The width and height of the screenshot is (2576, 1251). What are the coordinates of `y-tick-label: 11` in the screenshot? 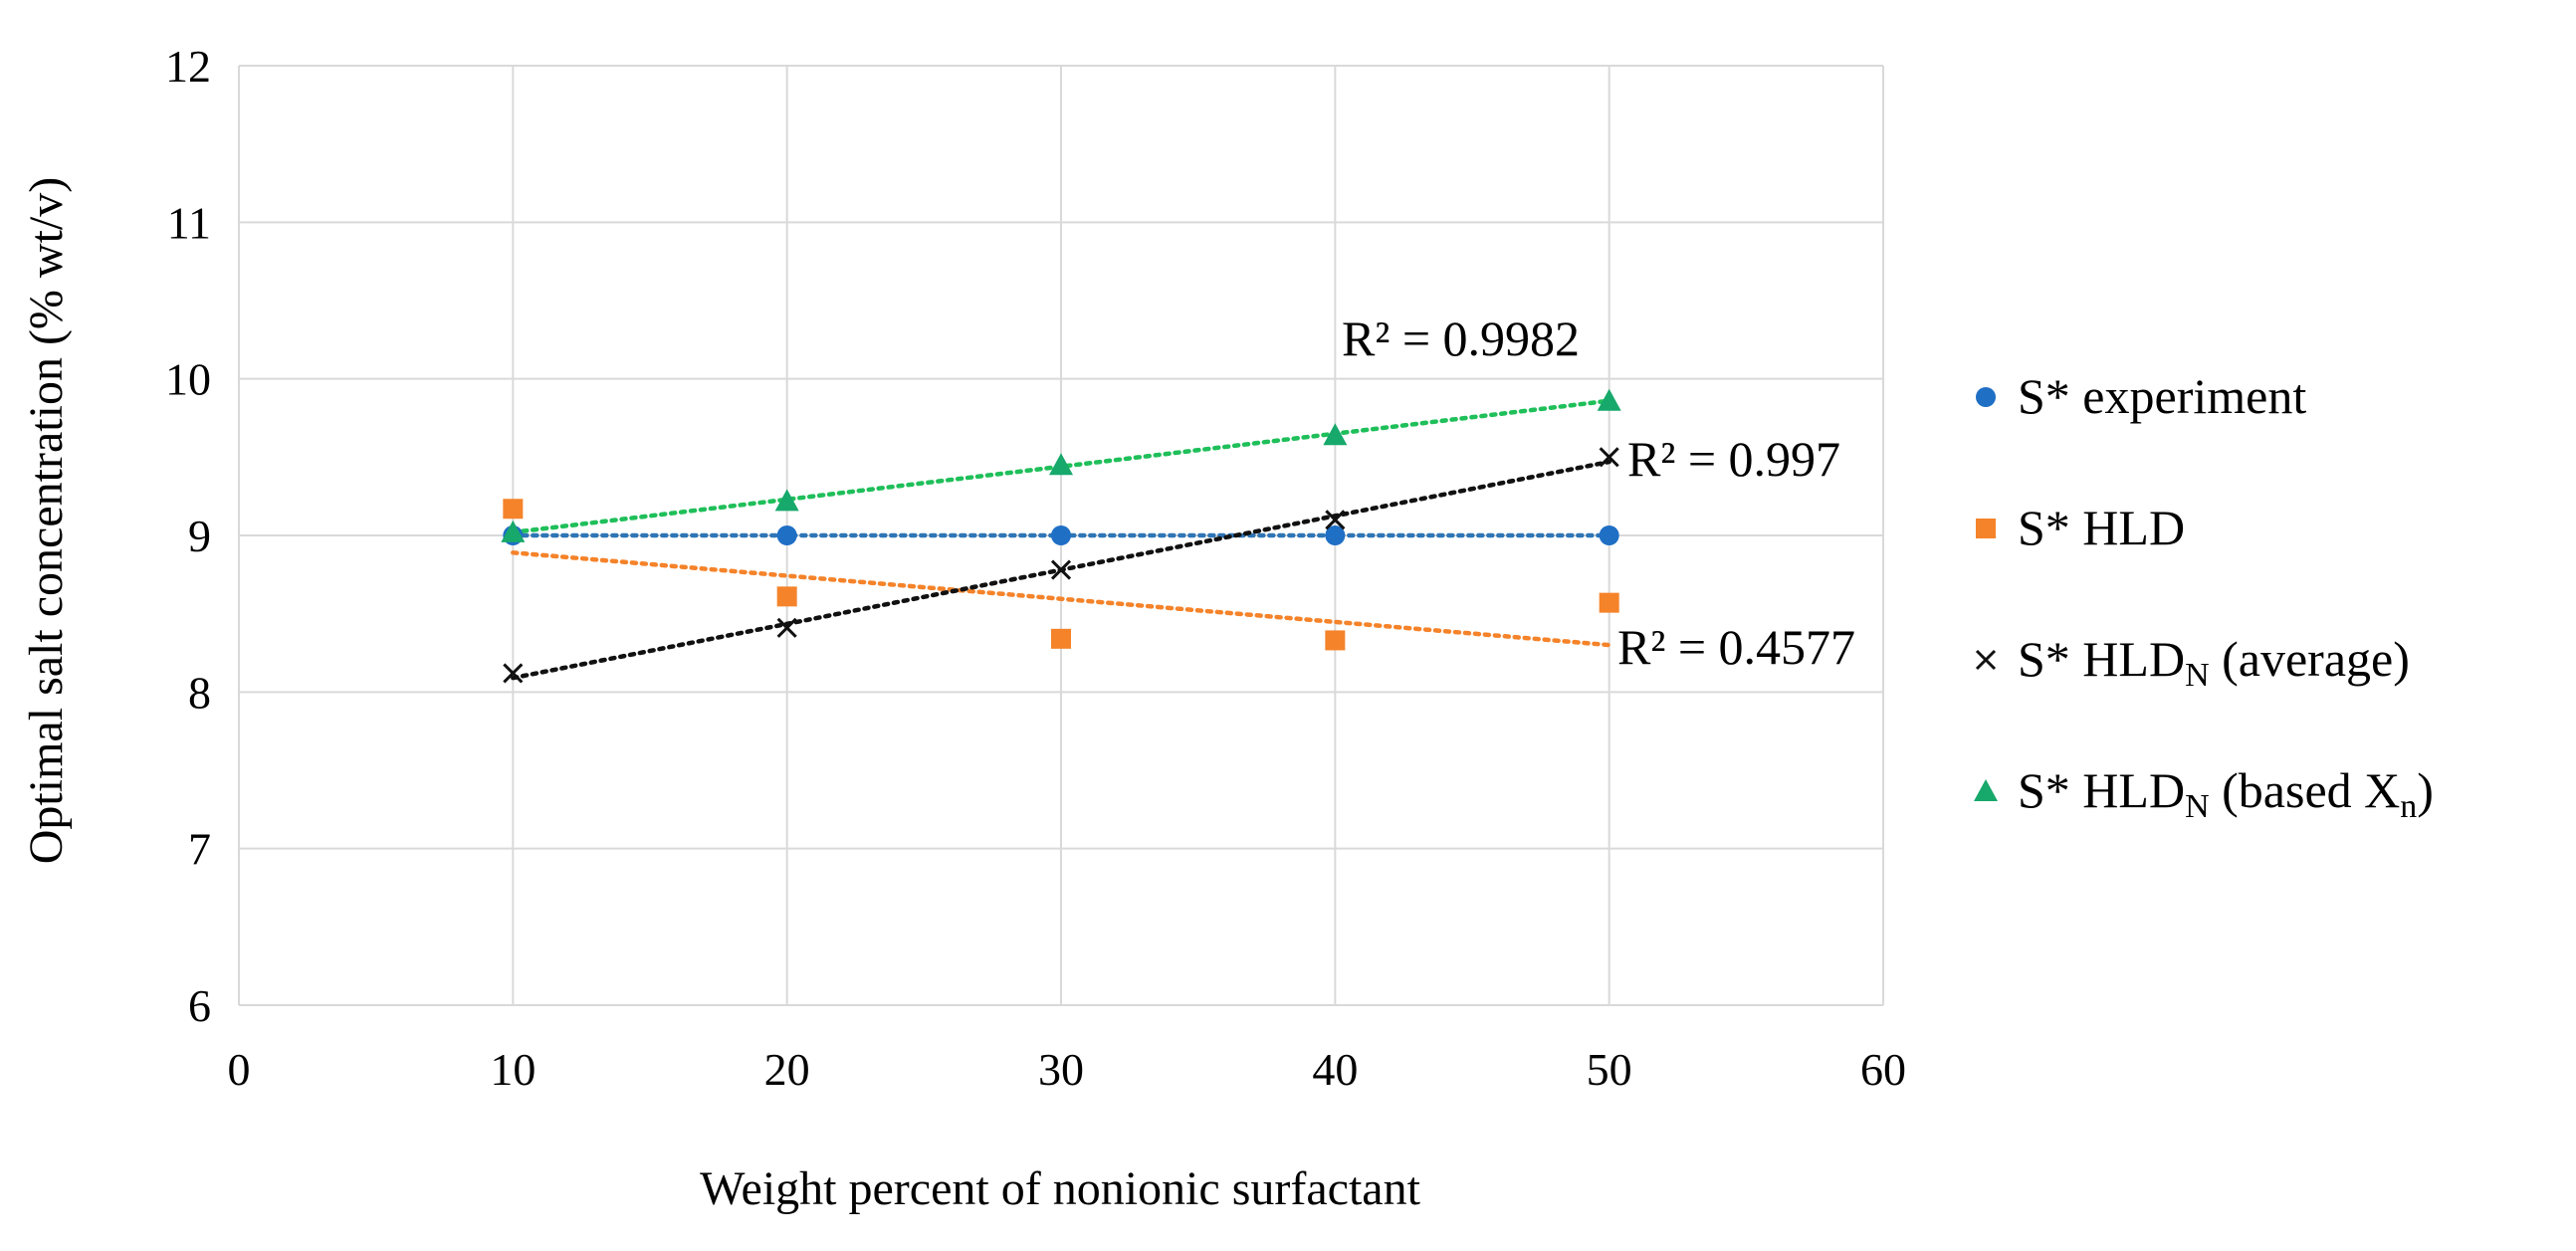 It's located at (189, 222).